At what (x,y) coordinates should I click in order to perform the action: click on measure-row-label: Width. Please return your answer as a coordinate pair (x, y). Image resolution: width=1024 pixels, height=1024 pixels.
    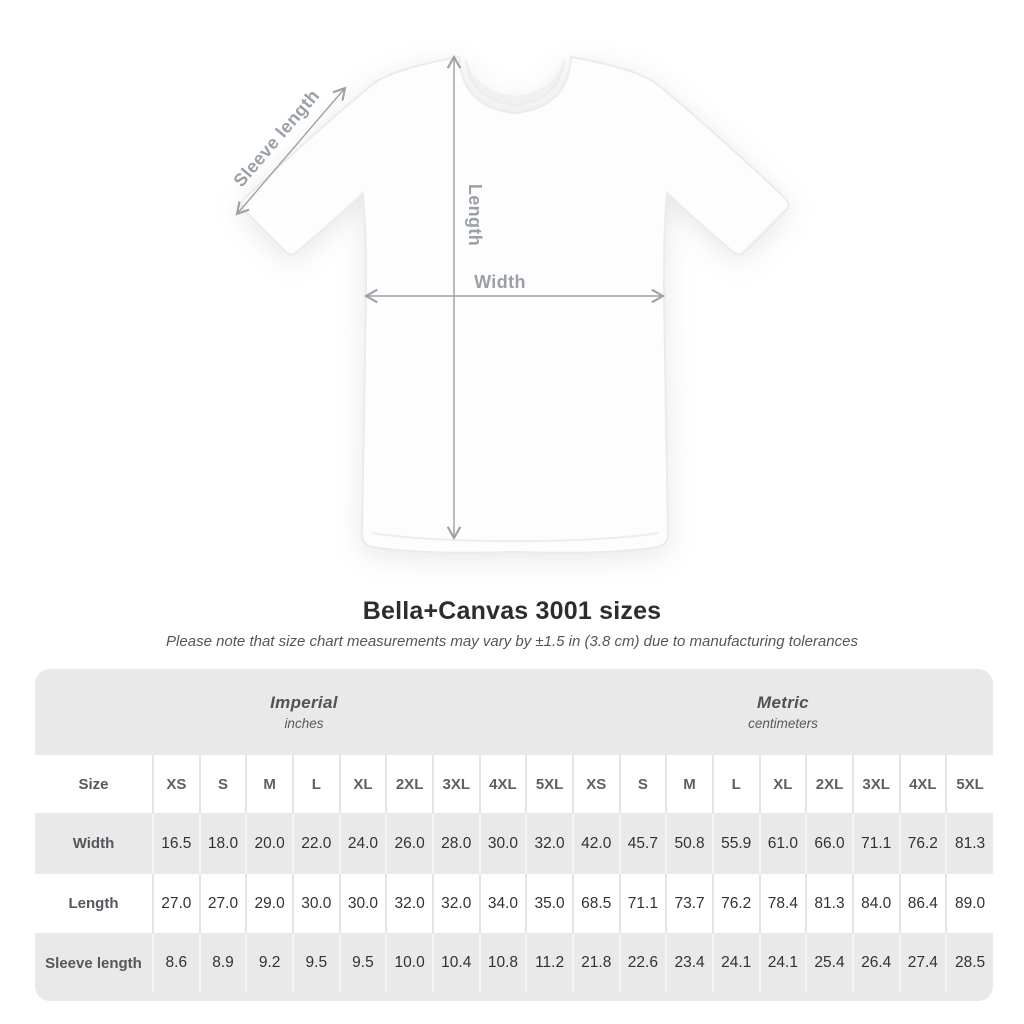
    Looking at the image, I should click on (93, 843).